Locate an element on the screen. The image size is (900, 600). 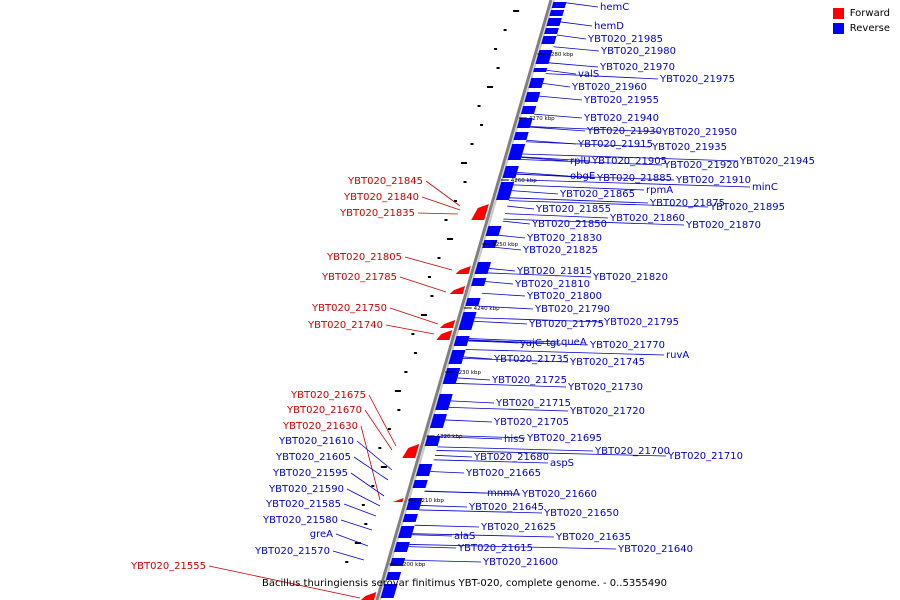
reverse-right-label-49-leader is located at coordinates (508, 409).